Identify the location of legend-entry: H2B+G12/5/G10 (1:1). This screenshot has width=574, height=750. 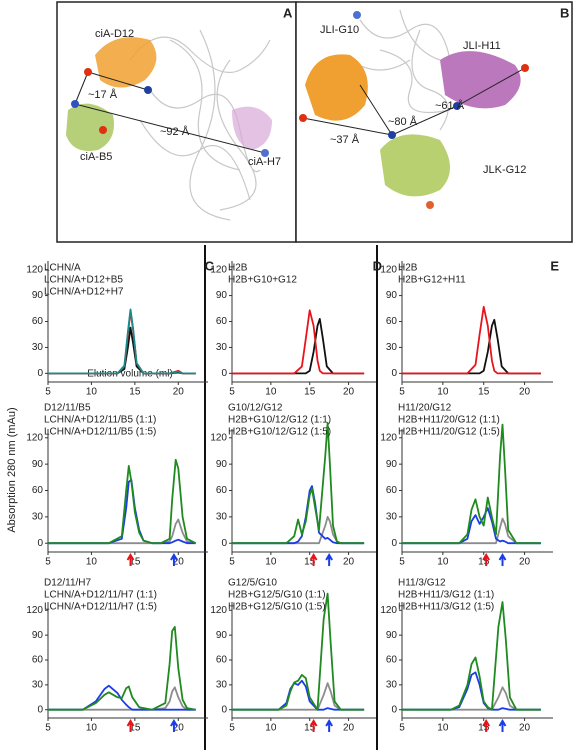
(277, 595).